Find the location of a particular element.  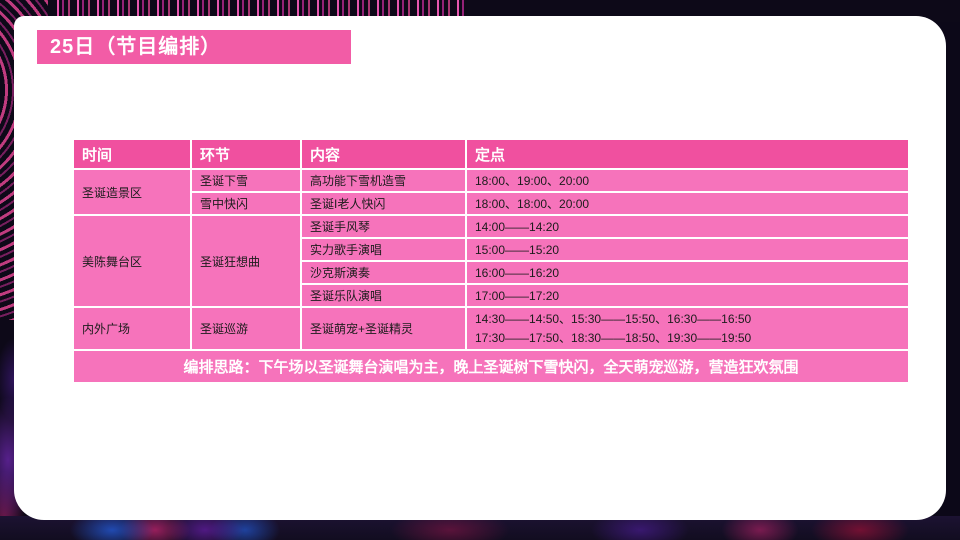

slide-title-banner: 25日（节目编排） is located at coordinates (194, 47).